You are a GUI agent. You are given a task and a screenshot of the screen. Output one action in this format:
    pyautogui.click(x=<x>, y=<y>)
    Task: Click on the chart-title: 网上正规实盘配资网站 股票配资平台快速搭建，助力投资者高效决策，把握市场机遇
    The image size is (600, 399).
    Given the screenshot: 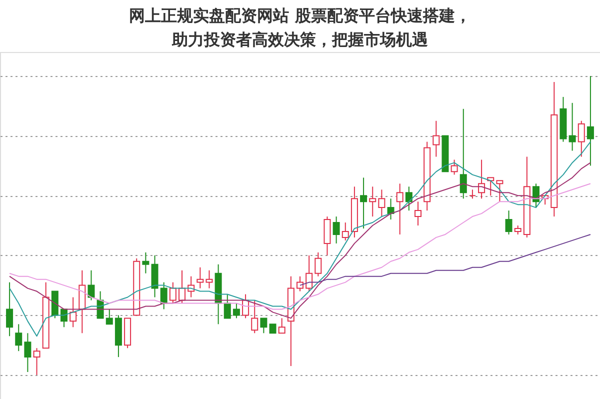 What is the action you would take?
    pyautogui.click(x=300, y=27)
    